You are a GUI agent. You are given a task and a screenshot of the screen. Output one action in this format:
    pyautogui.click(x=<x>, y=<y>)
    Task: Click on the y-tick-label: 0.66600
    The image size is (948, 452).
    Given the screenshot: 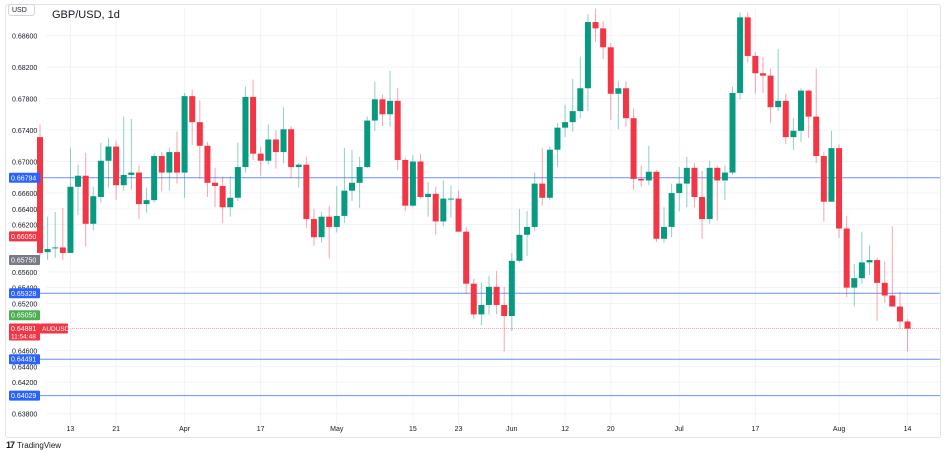 What is the action you would take?
    pyautogui.click(x=24, y=194)
    